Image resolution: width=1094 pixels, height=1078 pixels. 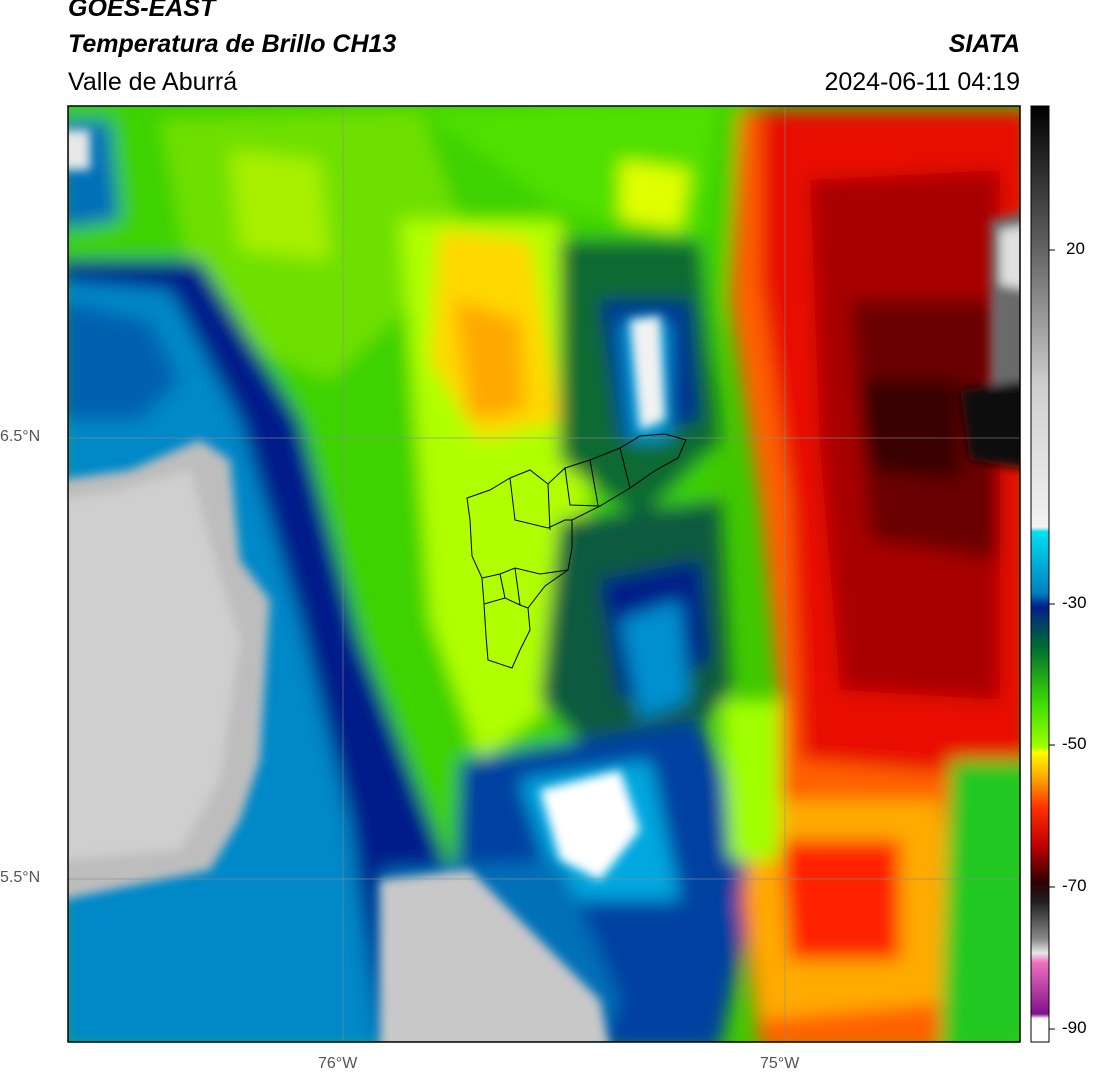 What do you see at coordinates (1074, 743) in the screenshot?
I see `colorbar-label-minus50: -50` at bounding box center [1074, 743].